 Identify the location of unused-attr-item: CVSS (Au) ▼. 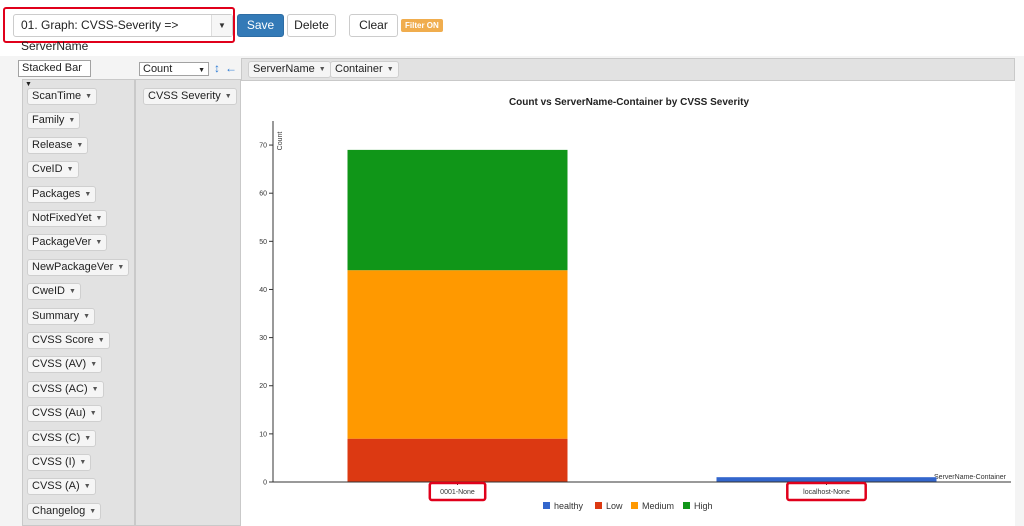
(64, 414).